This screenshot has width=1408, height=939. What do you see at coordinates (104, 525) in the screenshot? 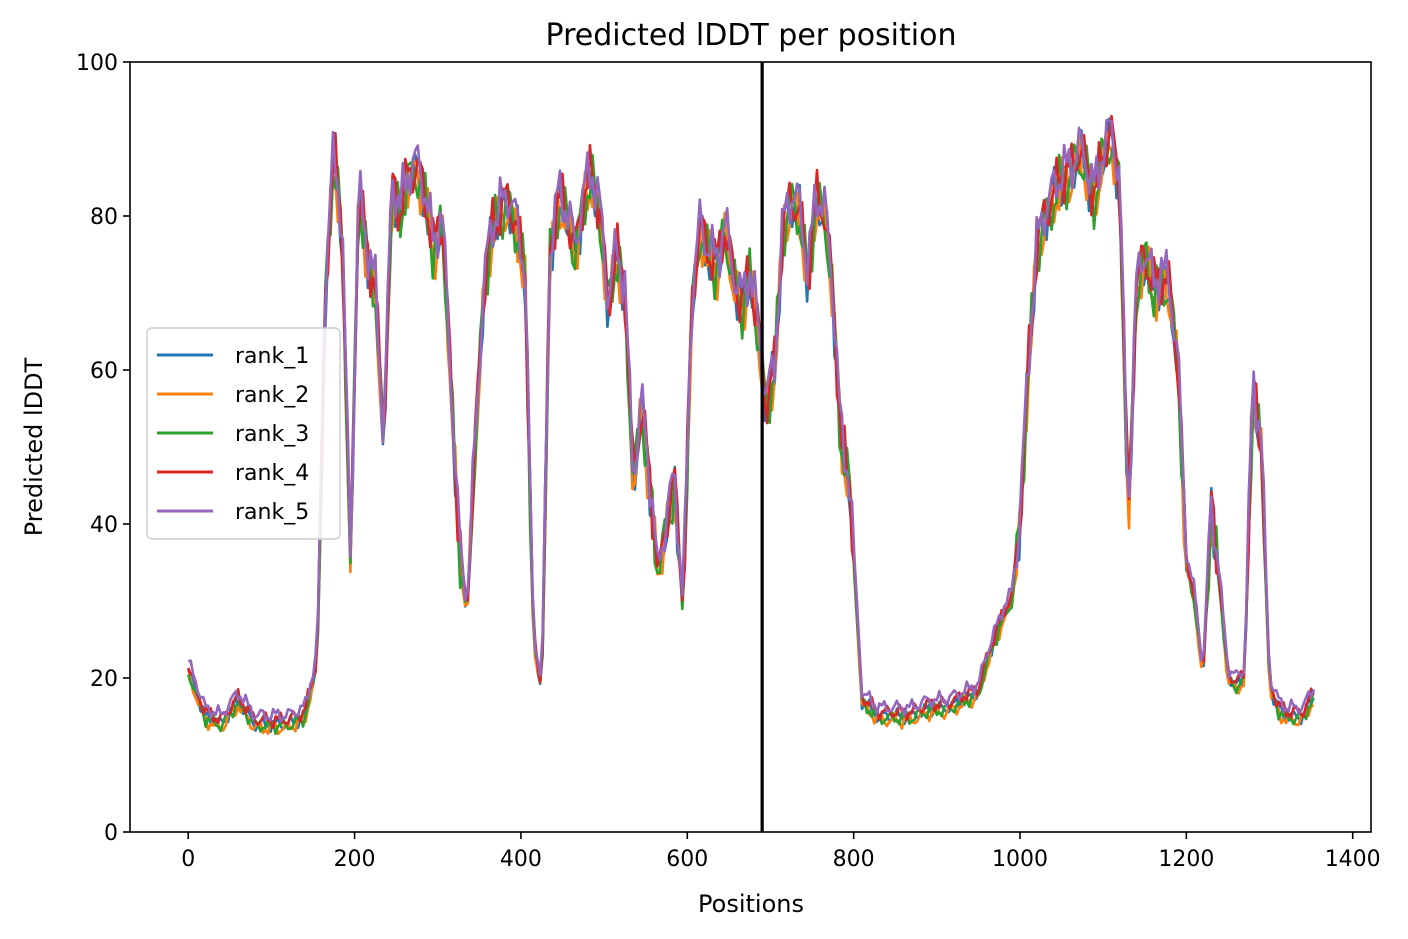
I see `y-tick-label: 40` at bounding box center [104, 525].